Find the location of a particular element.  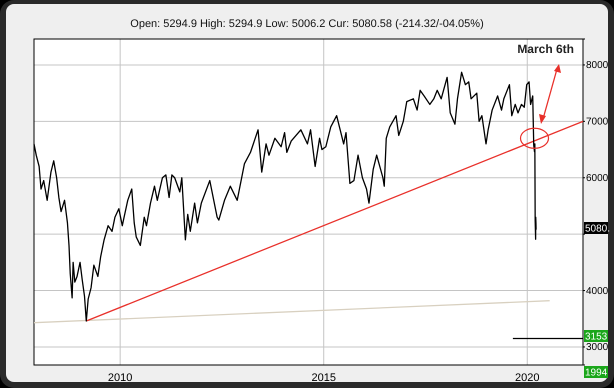

y-tick-label: 3000 is located at coordinates (597, 348).